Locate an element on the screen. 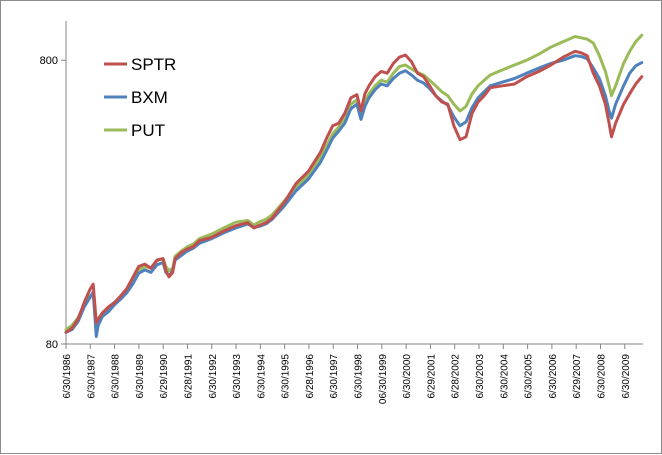 The width and height of the screenshot is (662, 455). x-tick-label: 6/30/1997 is located at coordinates (334, 376).